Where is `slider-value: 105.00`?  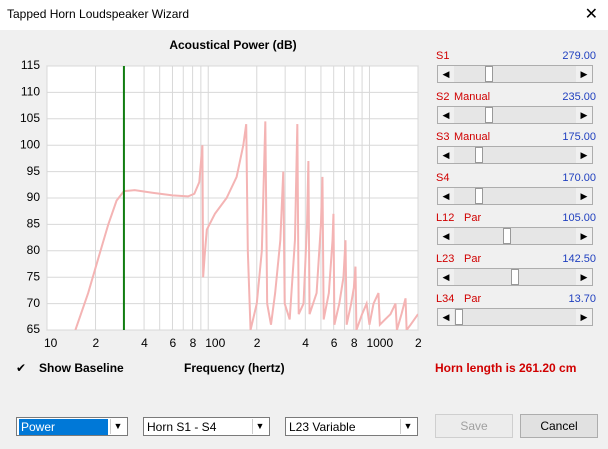
slider-value: 105.00 is located at coordinates (579, 218).